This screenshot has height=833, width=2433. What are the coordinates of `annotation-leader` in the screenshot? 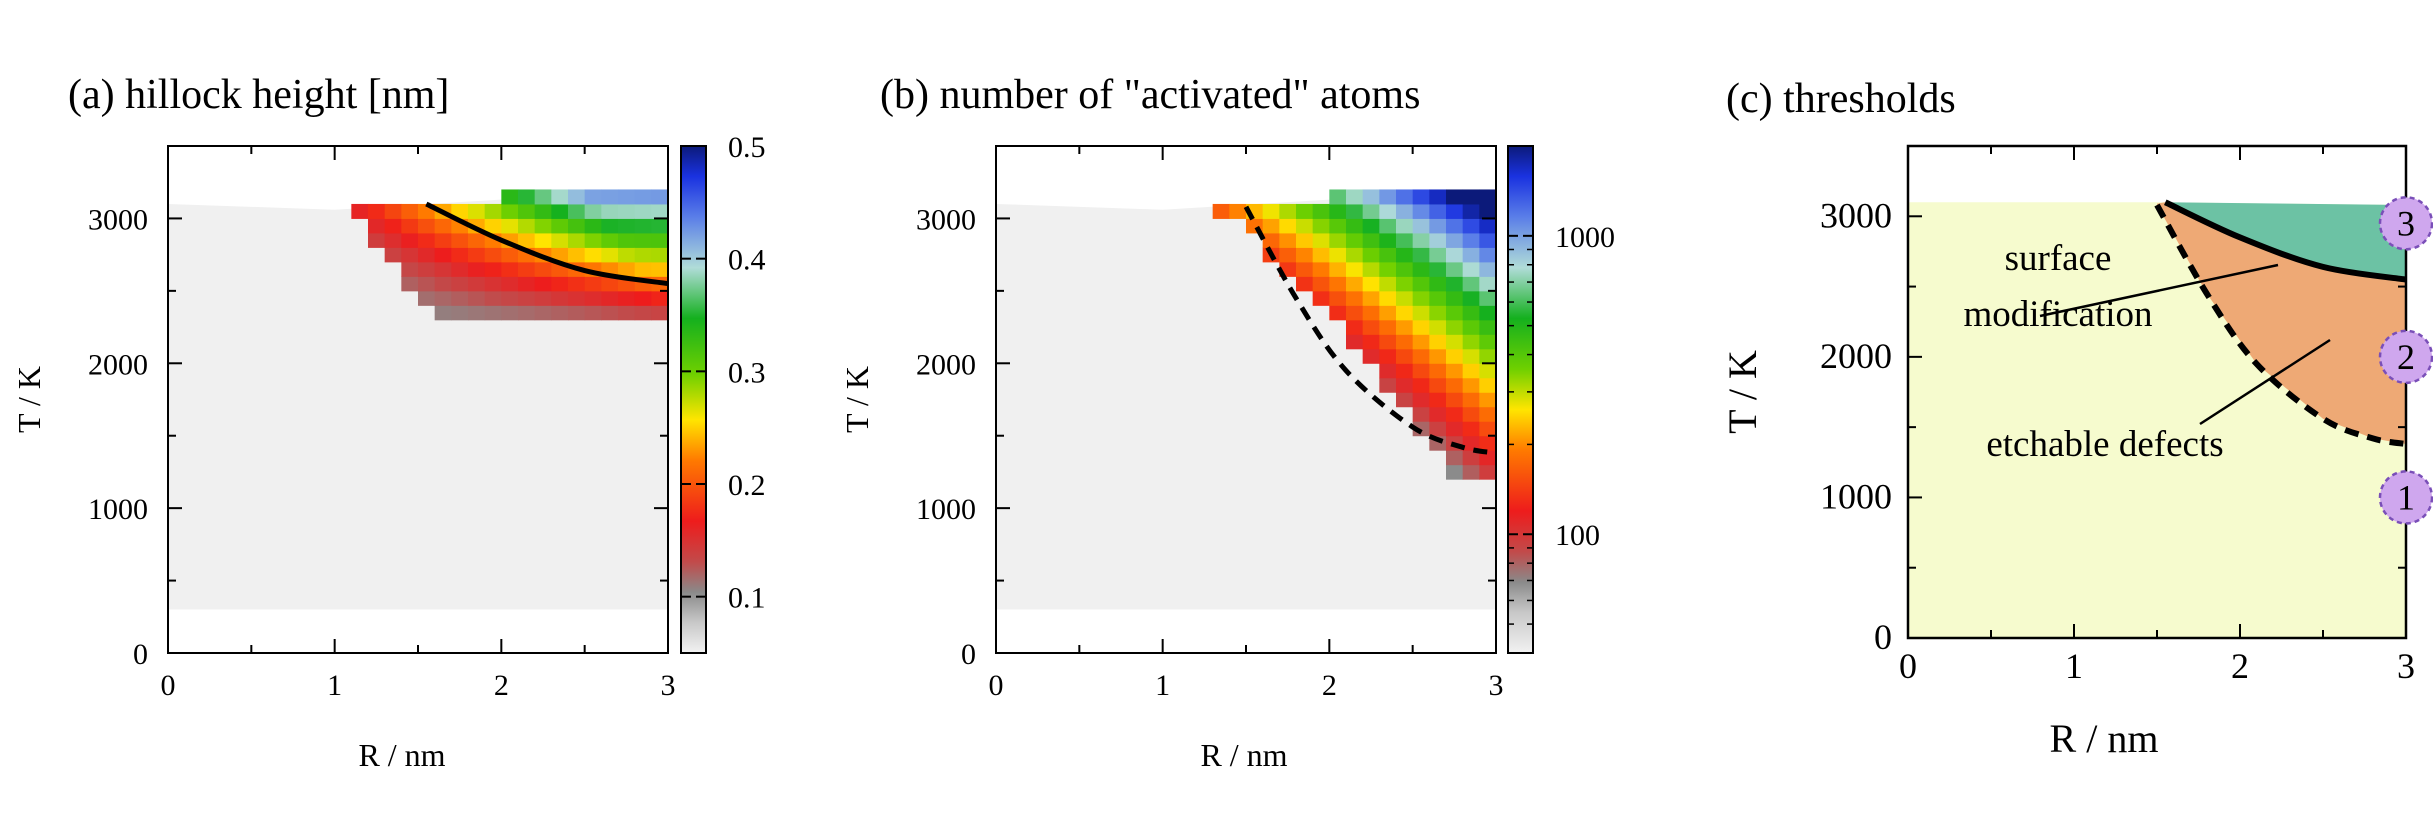 It's located at (2159, 290).